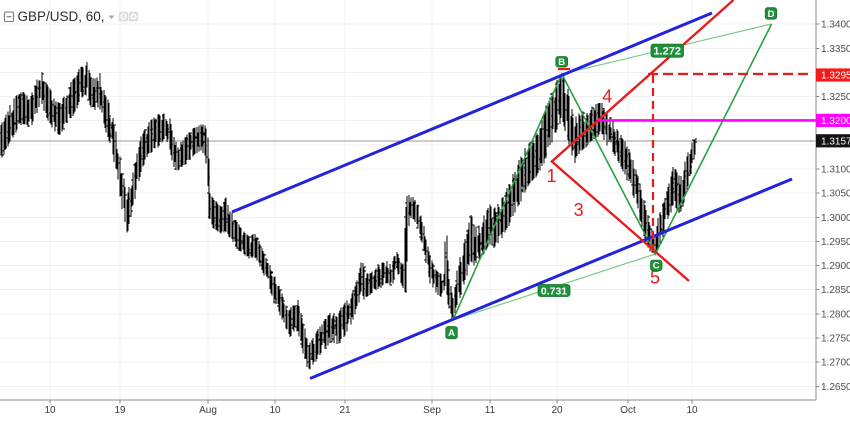 The height and width of the screenshot is (424, 850). I want to click on svg-text: B, so click(561, 62).